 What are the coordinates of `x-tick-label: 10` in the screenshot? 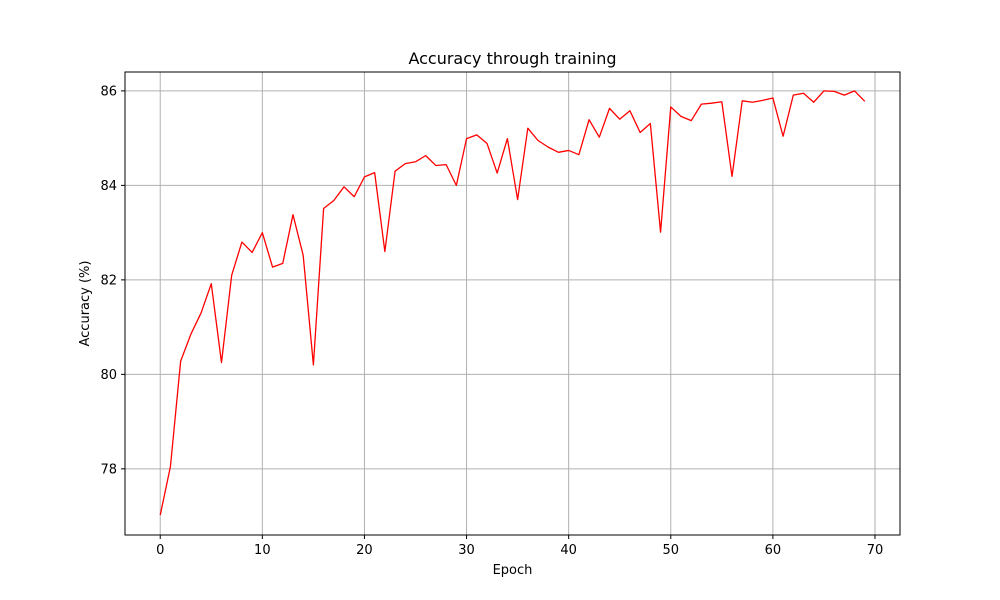 It's located at (262, 550).